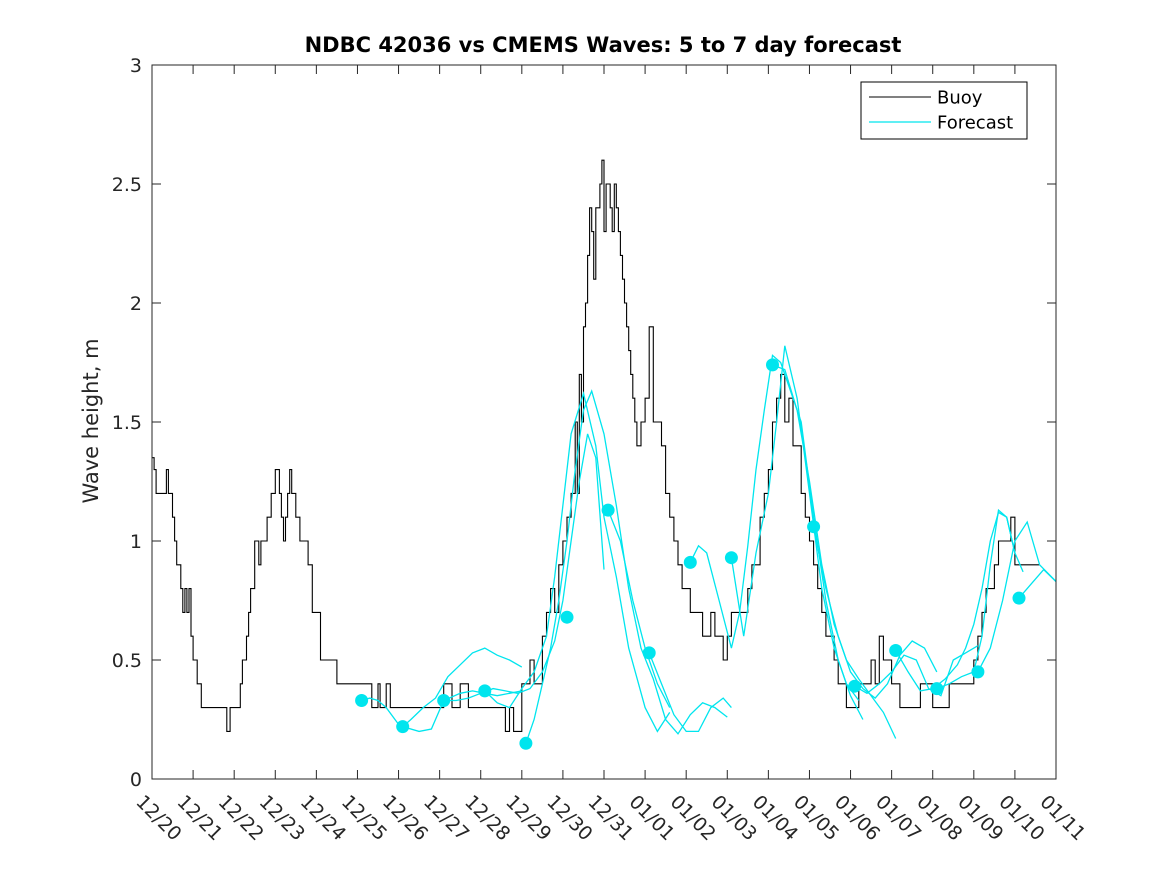 The height and width of the screenshot is (880, 1167). What do you see at coordinates (91, 420) in the screenshot?
I see `y-axis-label: Wave height, m` at bounding box center [91, 420].